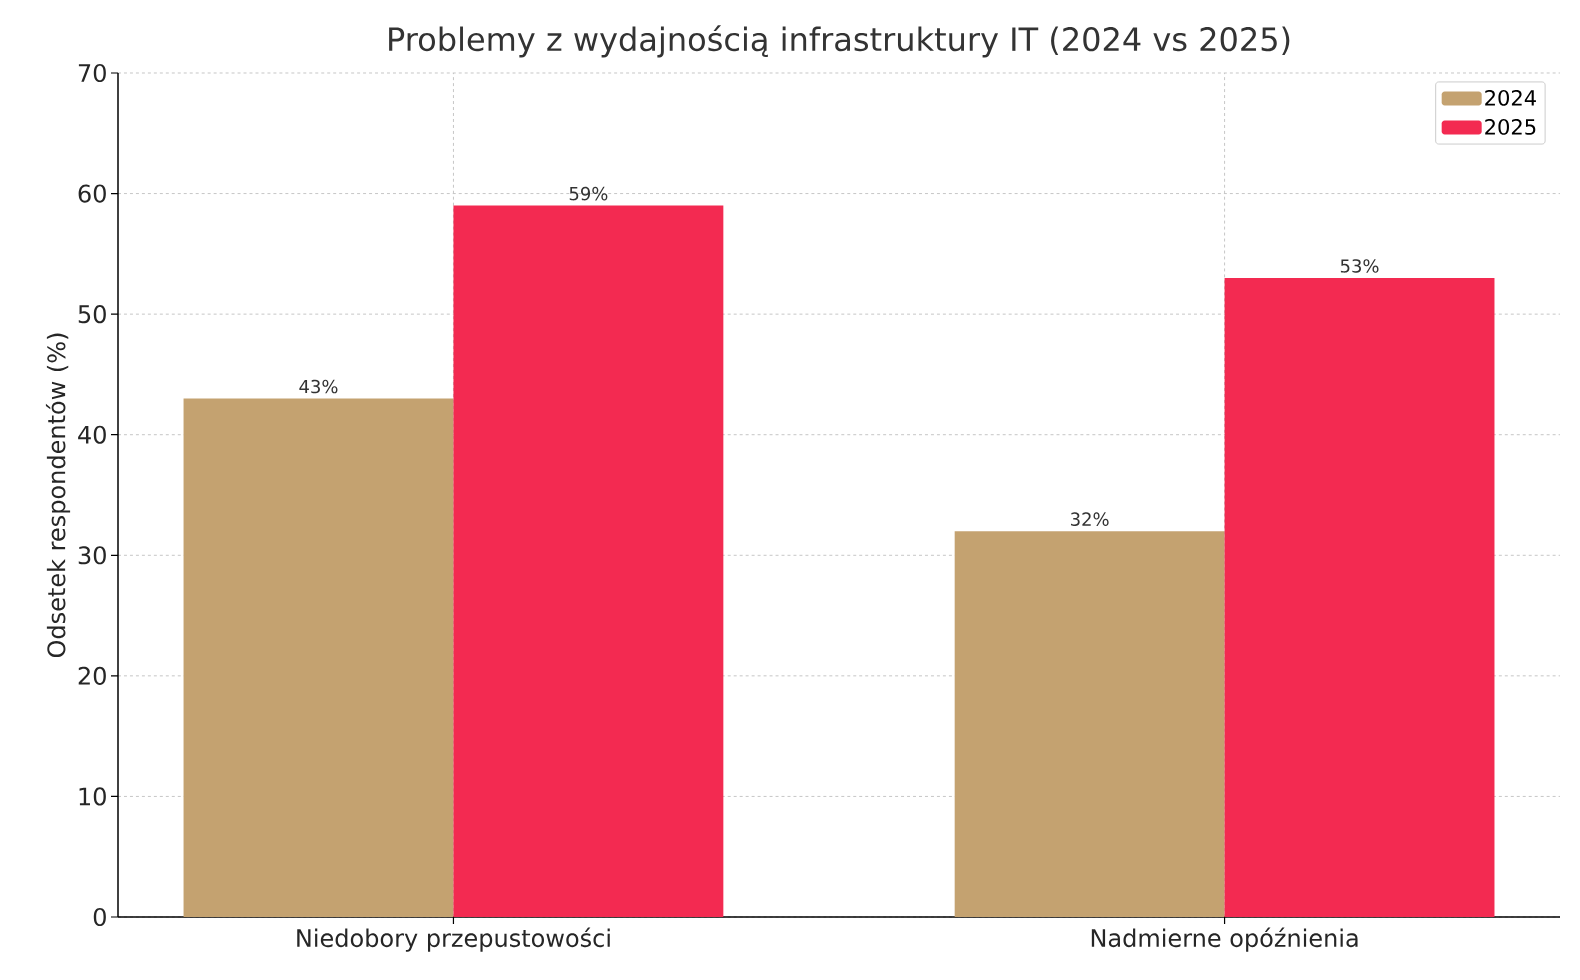 The height and width of the screenshot is (980, 1580). What do you see at coordinates (1510, 97) in the screenshot?
I see `legend-label: 2024` at bounding box center [1510, 97].